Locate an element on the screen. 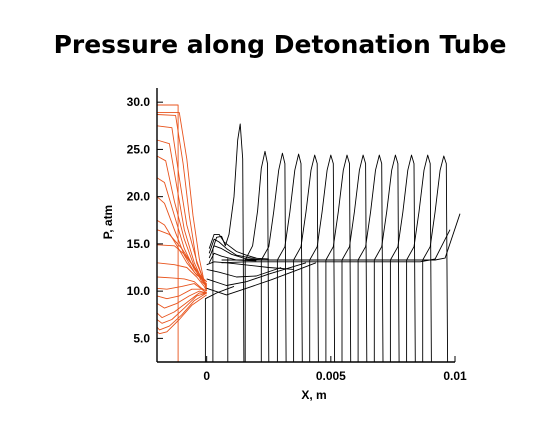  x-tick-label-2: 0.005 is located at coordinates (331, 376).